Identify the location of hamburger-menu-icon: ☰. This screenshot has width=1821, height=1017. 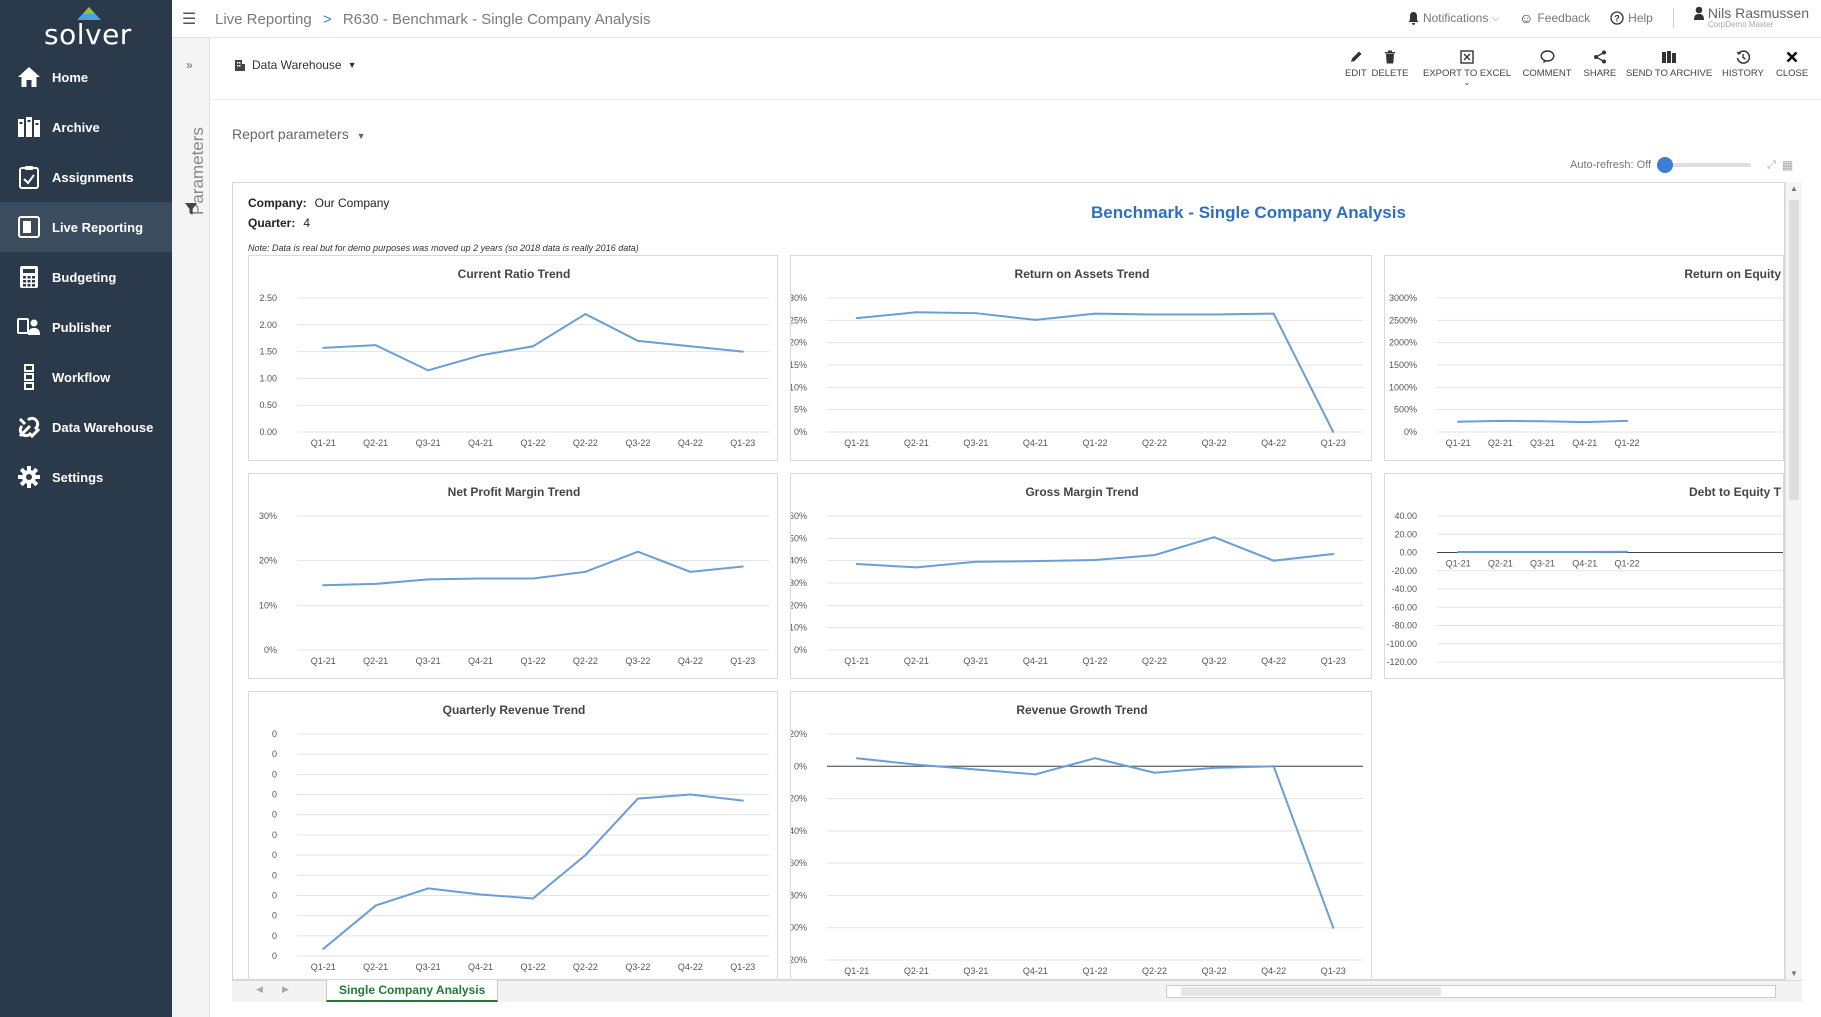
(189, 19).